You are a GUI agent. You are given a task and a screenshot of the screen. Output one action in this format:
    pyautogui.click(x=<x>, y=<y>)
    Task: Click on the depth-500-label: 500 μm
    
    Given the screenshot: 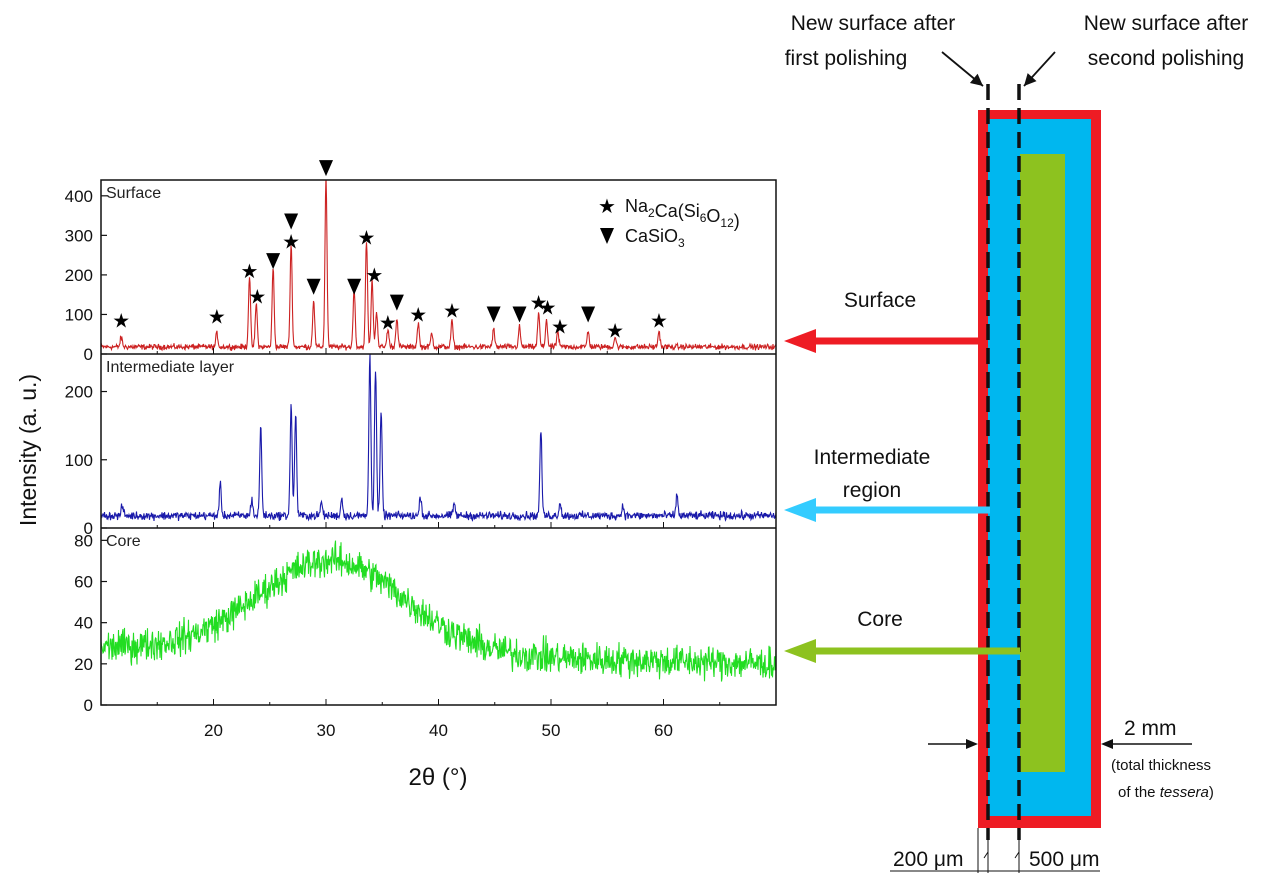 What is the action you would take?
    pyautogui.click(x=1064, y=859)
    